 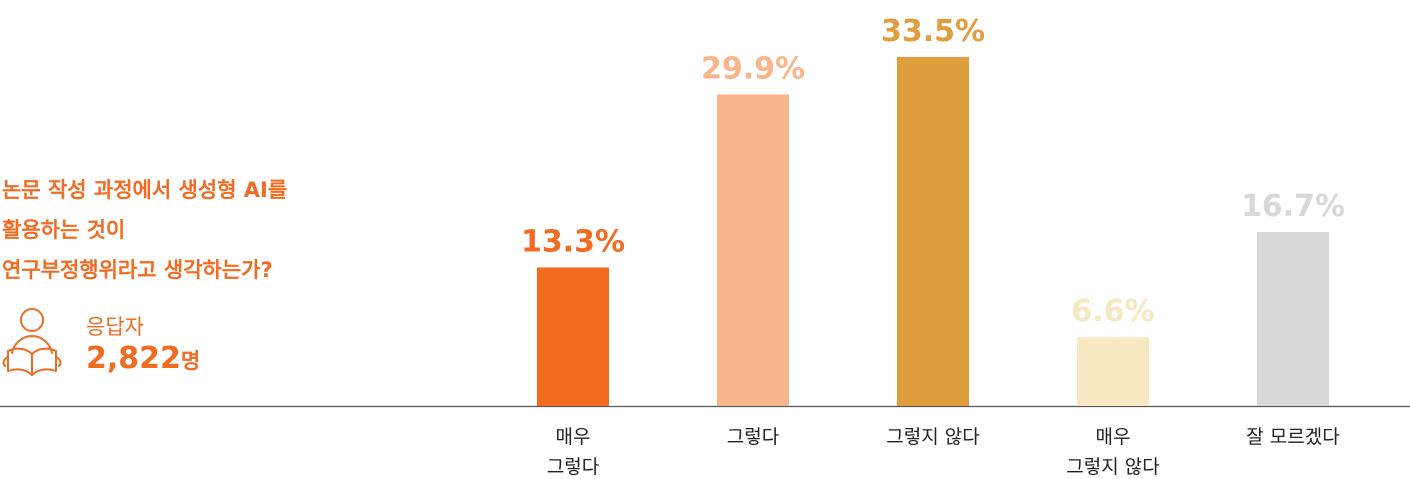 What do you see at coordinates (133, 358) in the screenshot?
I see `respondent-number: 2,822` at bounding box center [133, 358].